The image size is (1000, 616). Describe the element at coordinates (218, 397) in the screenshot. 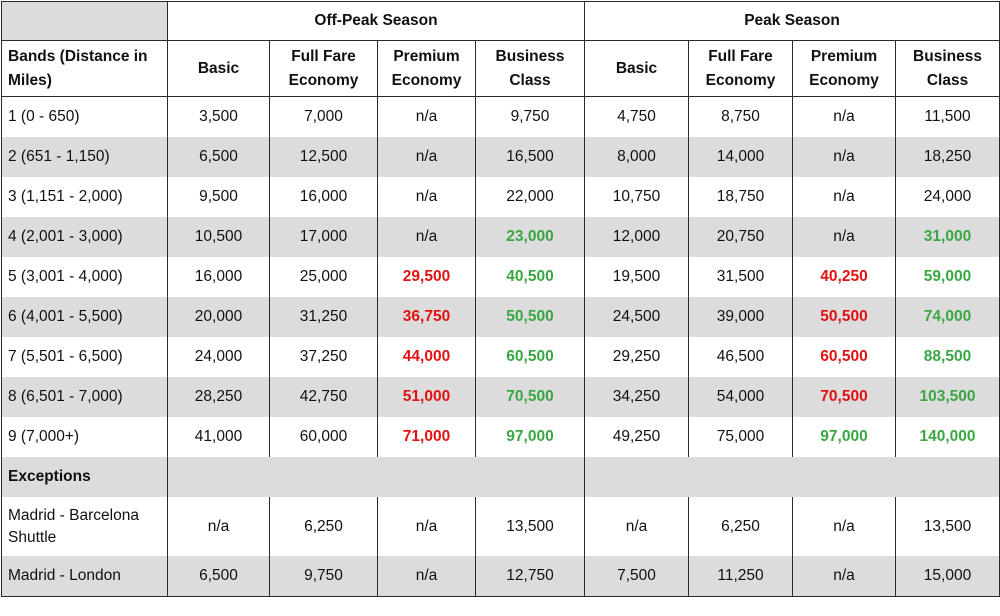

I see `offpeak-basic-cell: 28,250` at that location.